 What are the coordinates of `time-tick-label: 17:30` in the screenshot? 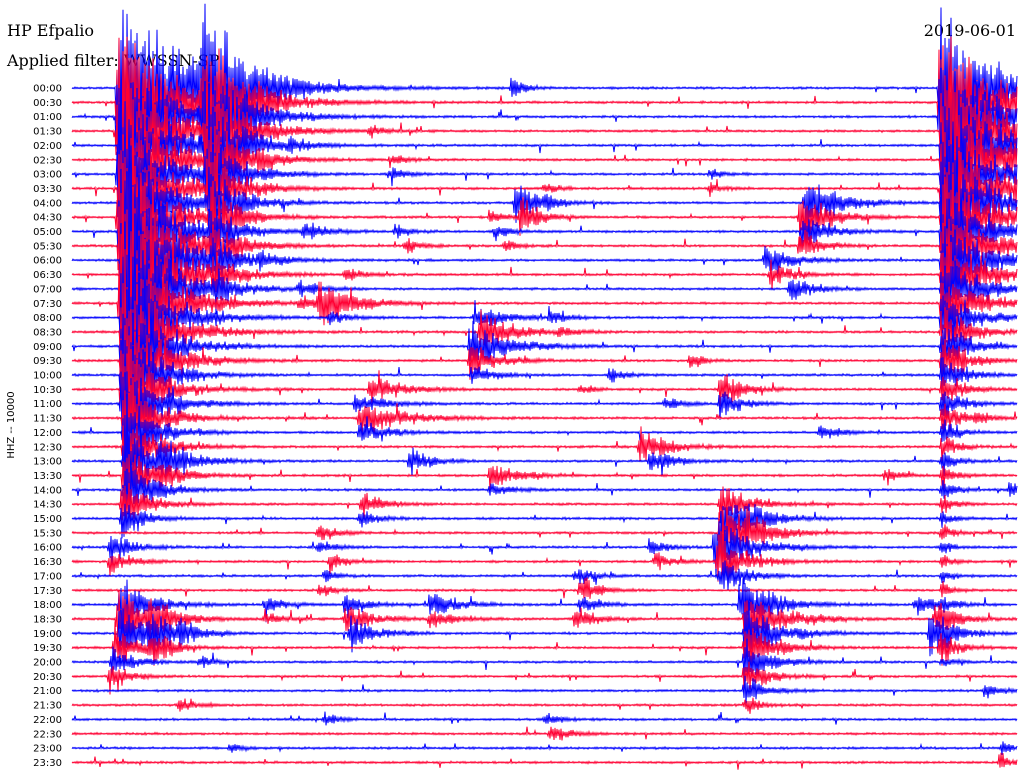 It's located at (47, 591).